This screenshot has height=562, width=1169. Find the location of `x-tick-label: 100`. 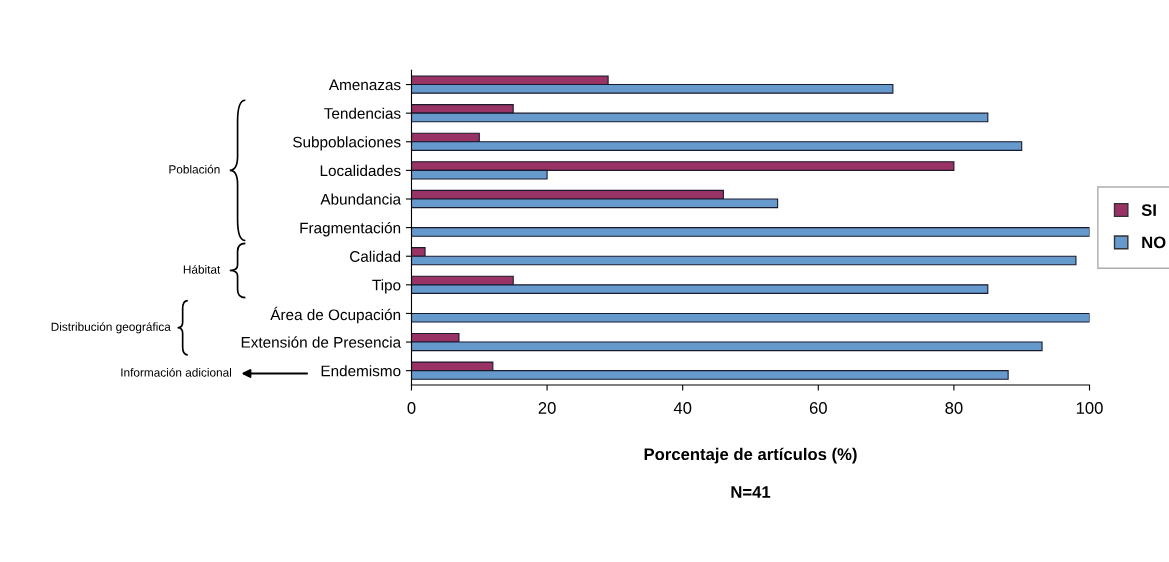

x-tick-label: 100 is located at coordinates (1089, 408).